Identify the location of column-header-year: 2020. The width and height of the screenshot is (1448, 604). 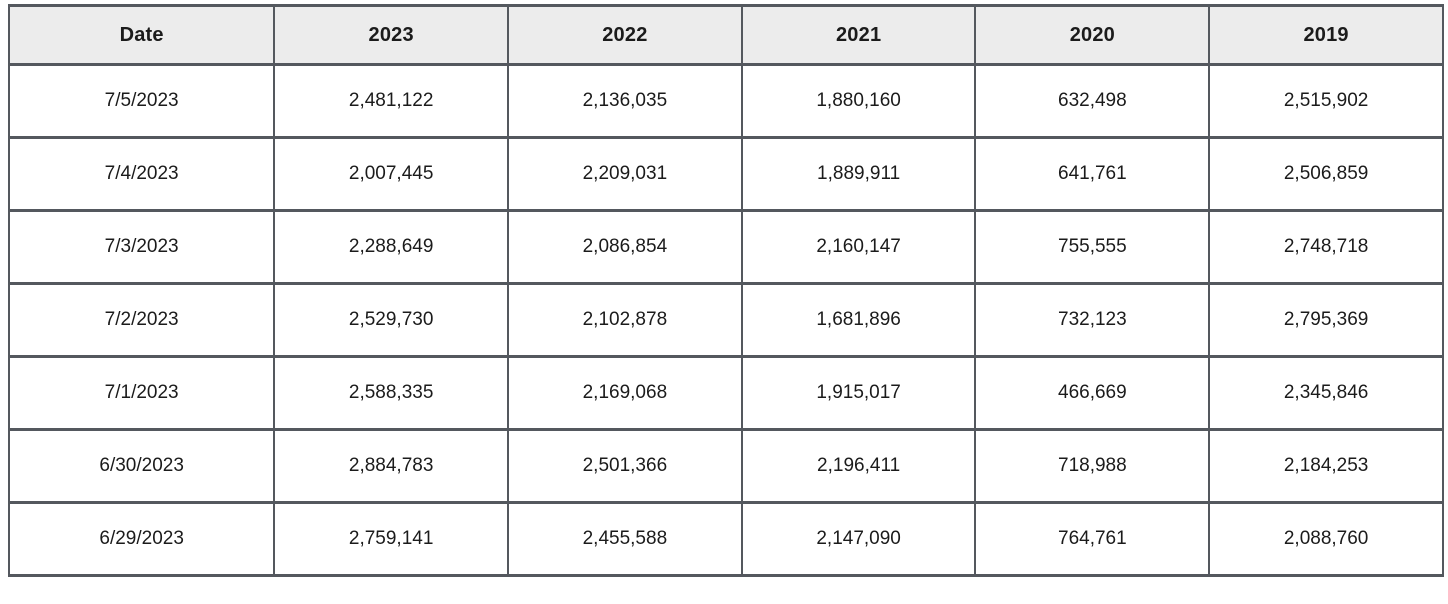
(1092, 35).